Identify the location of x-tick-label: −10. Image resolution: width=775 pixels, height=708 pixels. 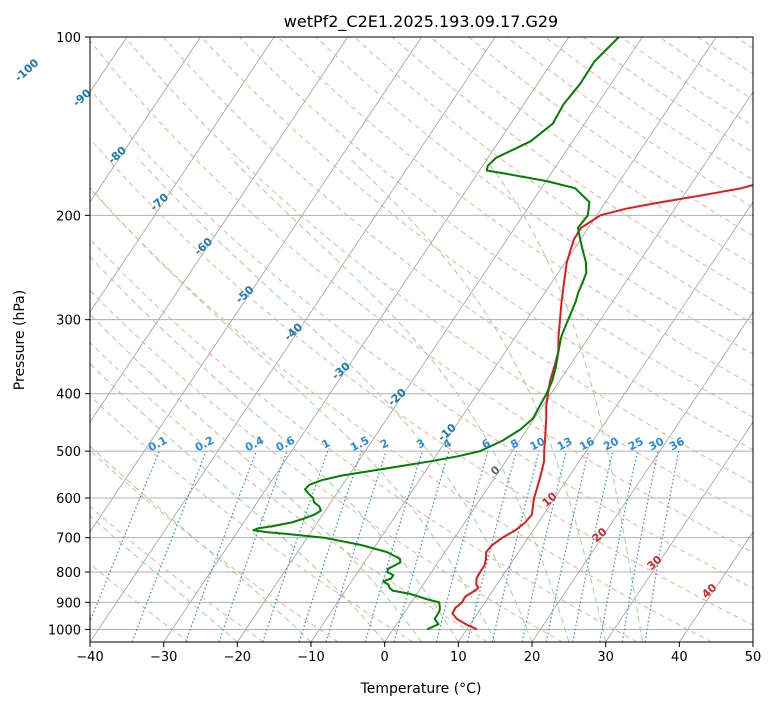
(310, 657).